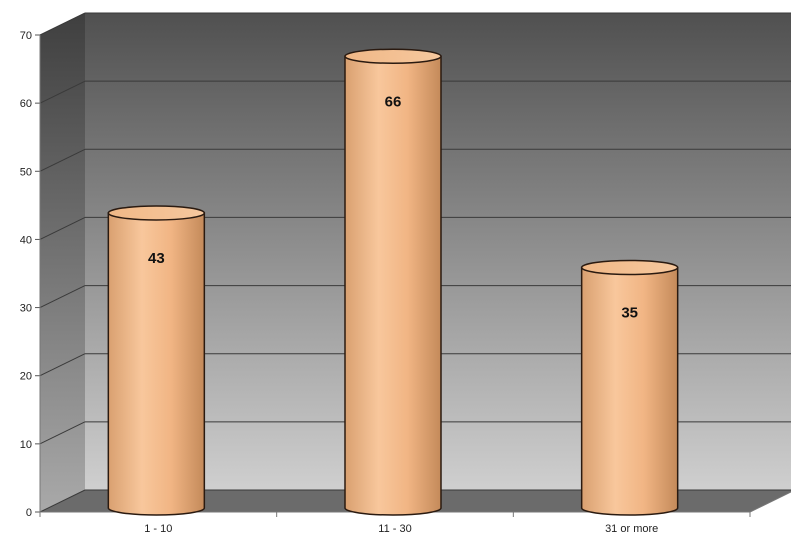 Image resolution: width=791 pixels, height=537 pixels. What do you see at coordinates (631, 529) in the screenshot?
I see `x-tick-label: 31 or more` at bounding box center [631, 529].